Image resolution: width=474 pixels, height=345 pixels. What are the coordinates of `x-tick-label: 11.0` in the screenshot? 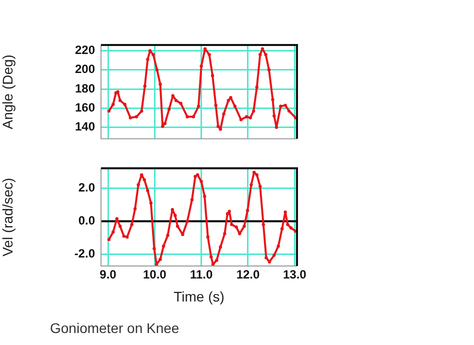 It's located at (201, 275).